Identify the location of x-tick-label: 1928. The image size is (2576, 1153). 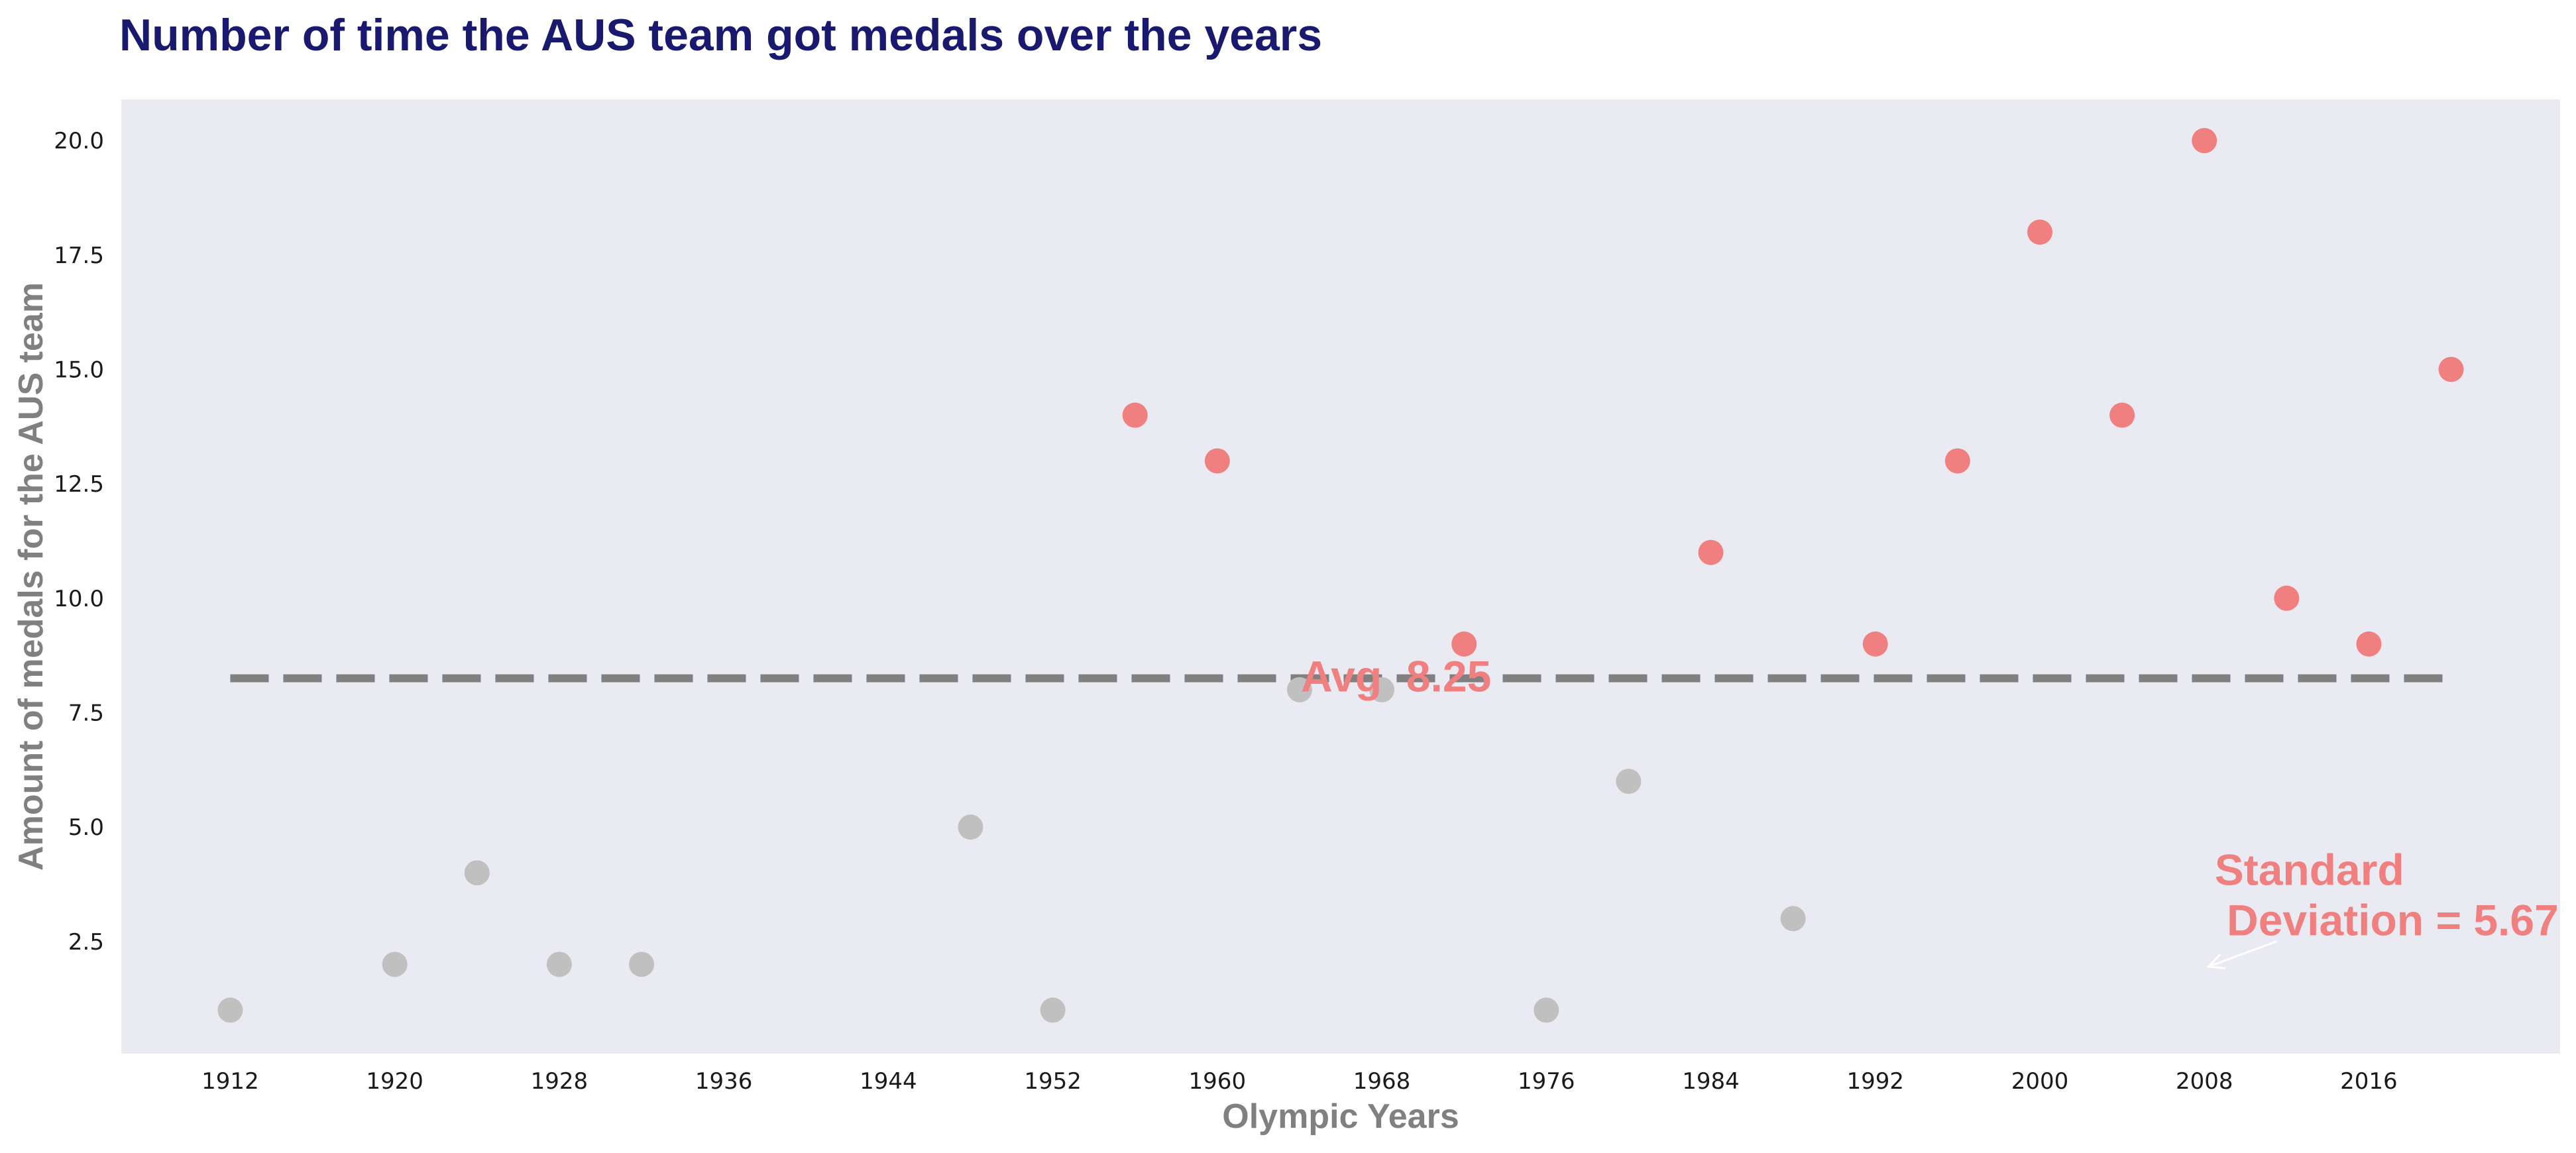
(559, 1081).